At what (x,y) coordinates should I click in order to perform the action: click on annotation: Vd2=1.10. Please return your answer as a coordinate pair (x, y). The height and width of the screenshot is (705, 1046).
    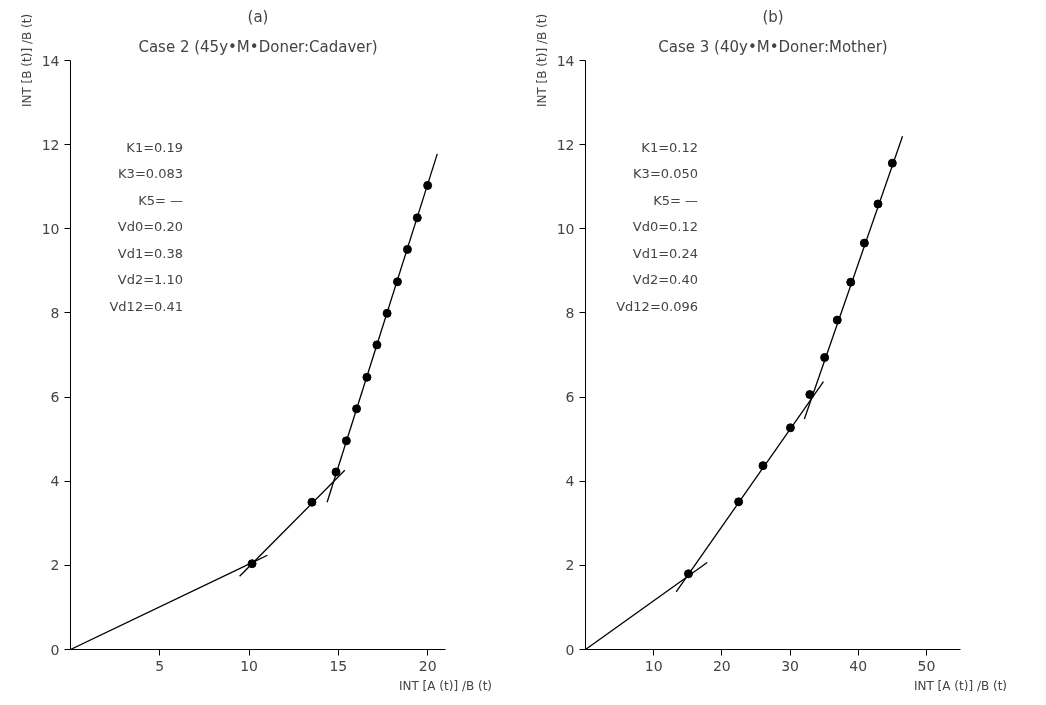
    Looking at the image, I should click on (150, 280).